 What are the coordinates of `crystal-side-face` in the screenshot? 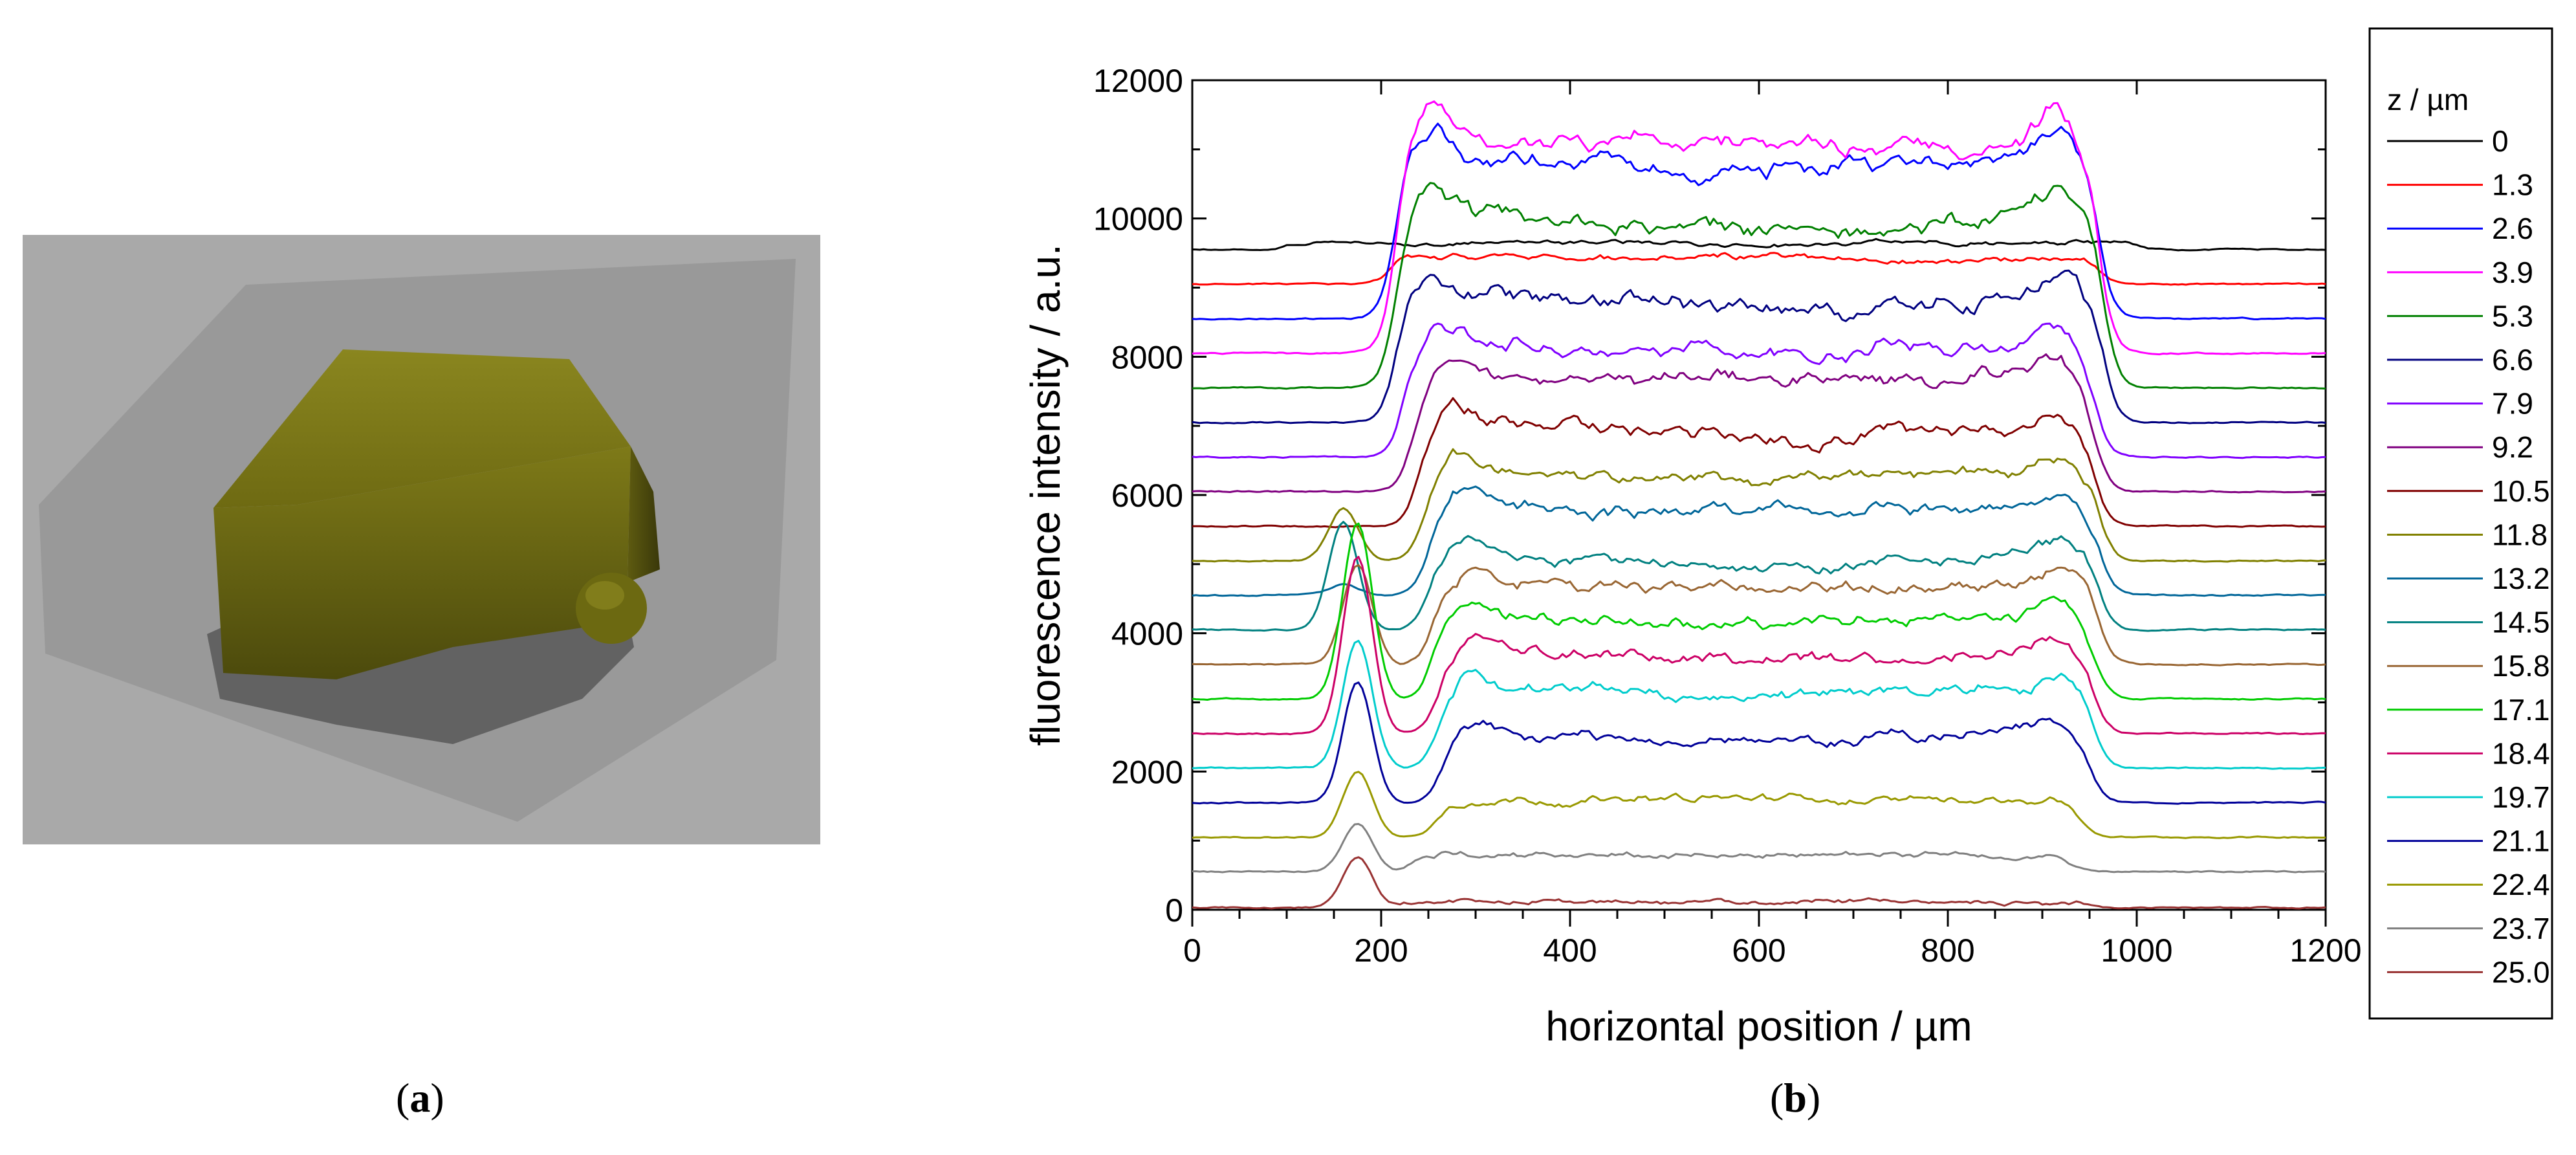 It's located at (644, 514).